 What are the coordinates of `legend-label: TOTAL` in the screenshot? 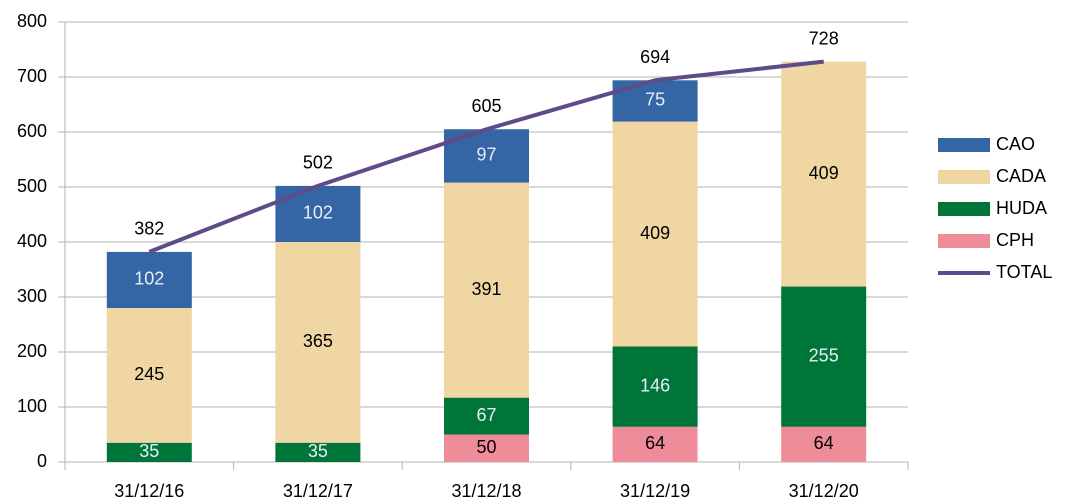 It's located at (1024, 272).